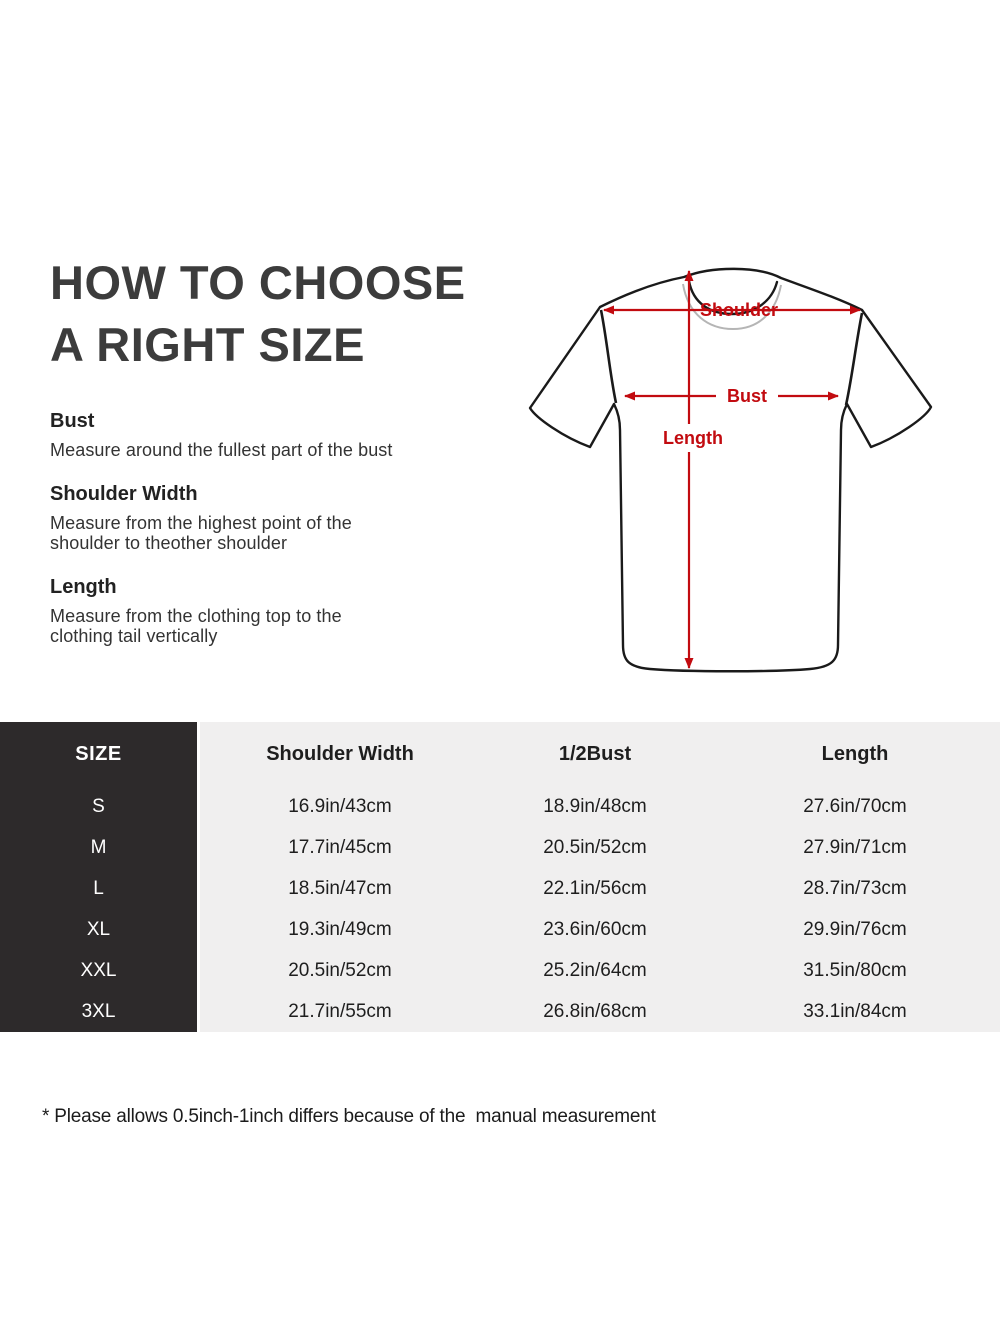  What do you see at coordinates (855, 970) in the screenshot?
I see `table-row-xxl-length: 31.5in/80cm` at bounding box center [855, 970].